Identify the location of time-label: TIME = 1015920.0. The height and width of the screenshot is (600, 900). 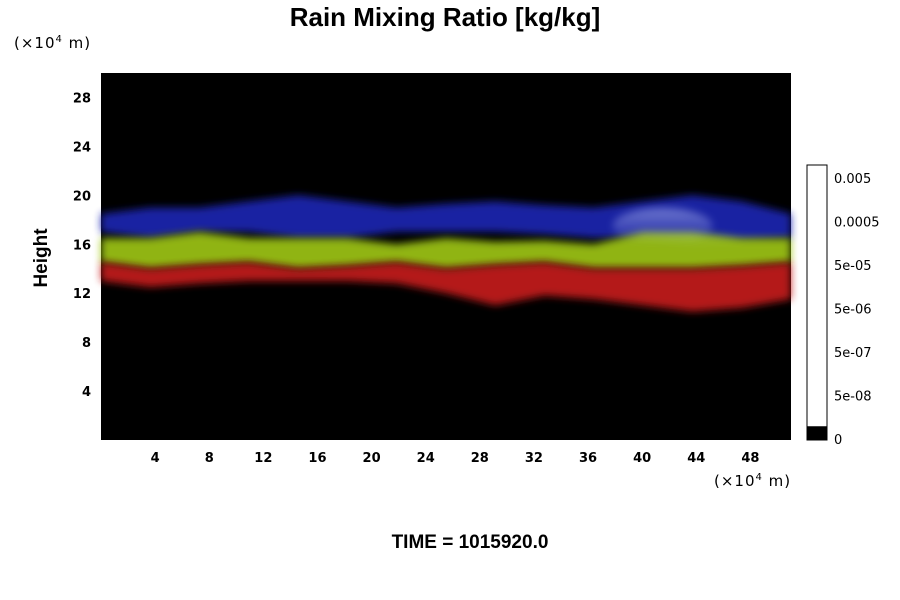
(470, 542).